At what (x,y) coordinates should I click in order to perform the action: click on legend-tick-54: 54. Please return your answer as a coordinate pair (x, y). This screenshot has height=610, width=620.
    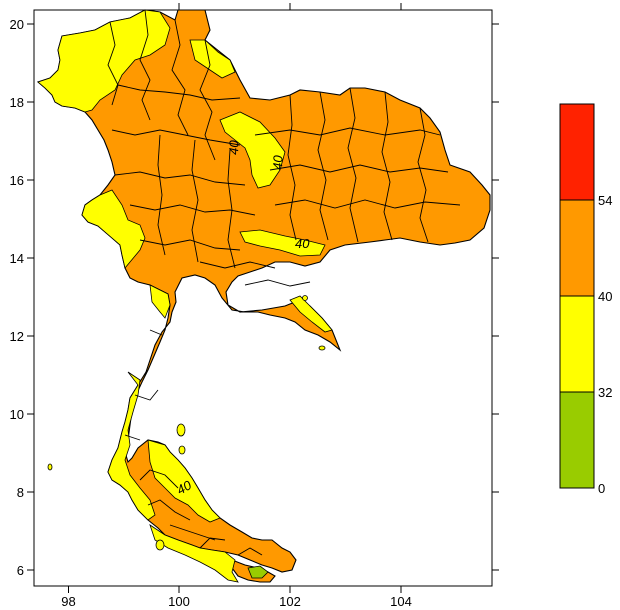
    Looking at the image, I should click on (605, 200).